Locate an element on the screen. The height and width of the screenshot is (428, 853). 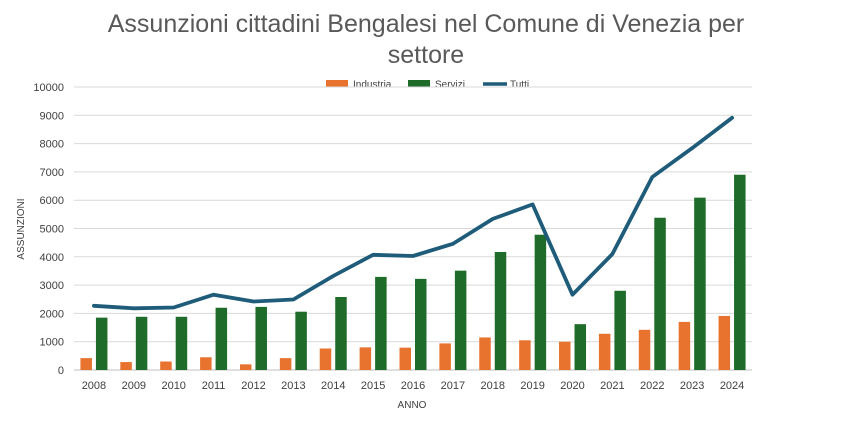
legend: Industria Servizi Tutti is located at coordinates (427, 85).